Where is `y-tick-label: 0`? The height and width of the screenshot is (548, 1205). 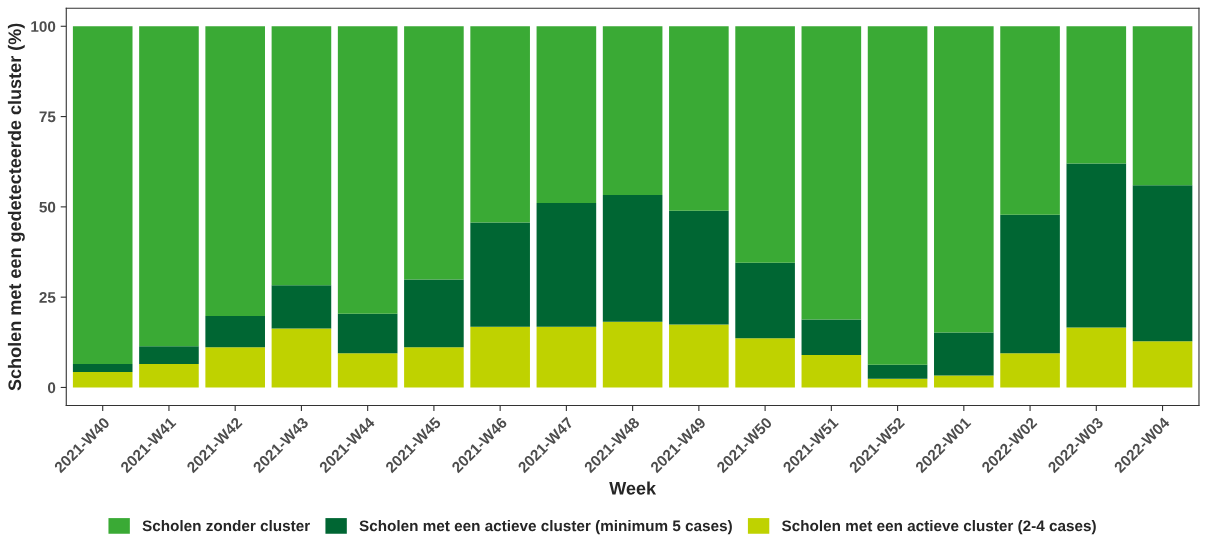
y-tick-label: 0 is located at coordinates (51, 388).